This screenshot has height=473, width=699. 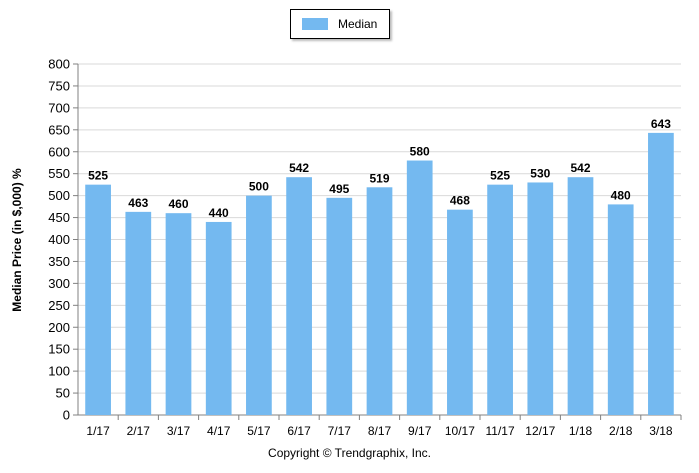 What do you see at coordinates (460, 431) in the screenshot?
I see `x-tick-label: 10/17` at bounding box center [460, 431].